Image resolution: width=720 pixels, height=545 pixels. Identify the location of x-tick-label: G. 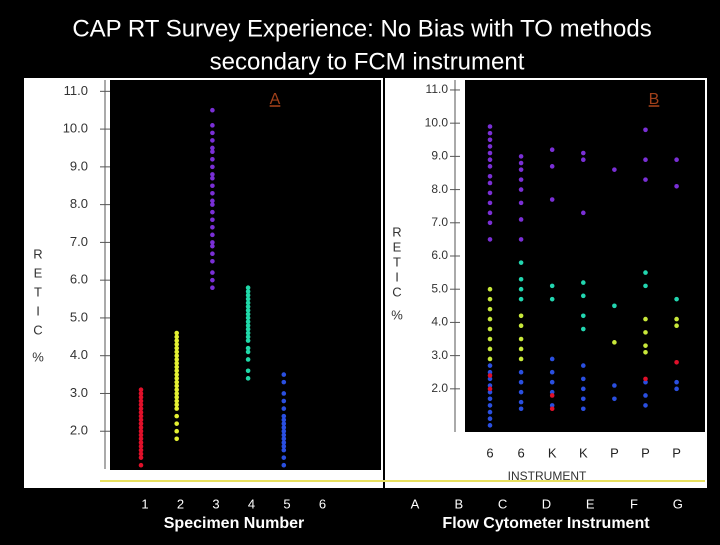
(678, 503).